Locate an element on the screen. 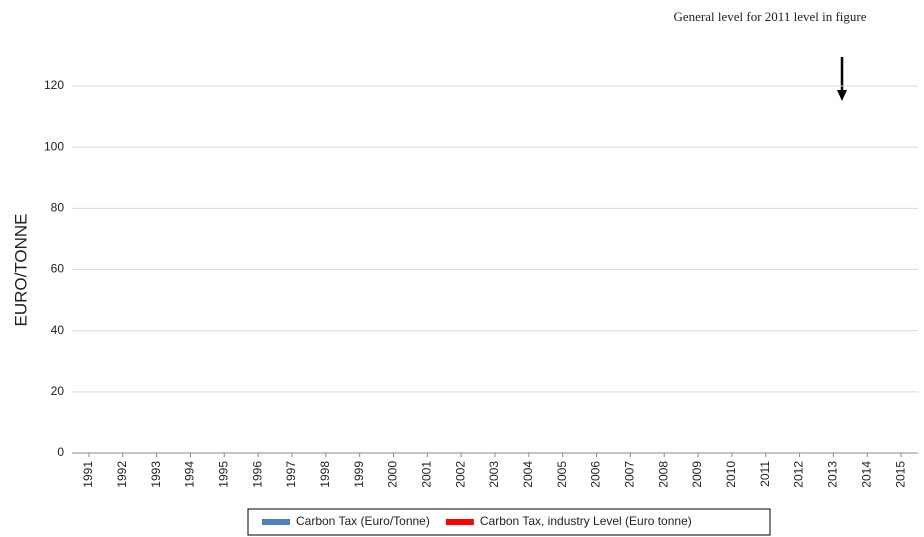  x-tick-label: 1996 is located at coordinates (257, 474).